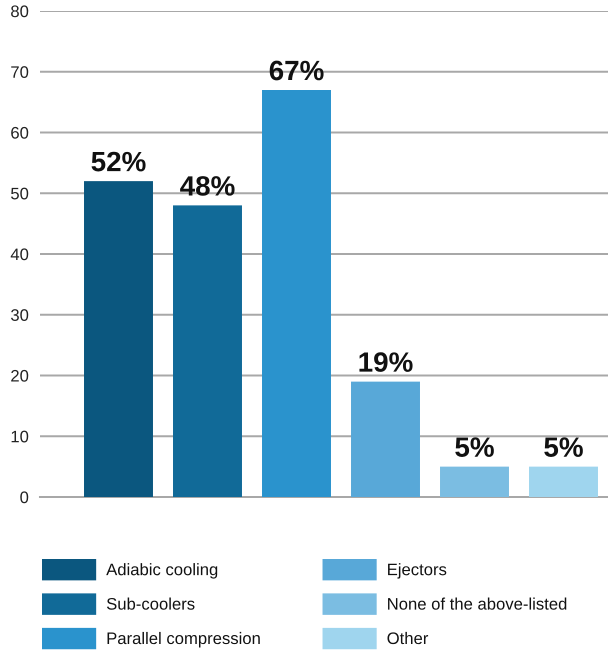 This screenshot has height=667, width=608. I want to click on legend-label: Adiabic cooling, so click(162, 571).